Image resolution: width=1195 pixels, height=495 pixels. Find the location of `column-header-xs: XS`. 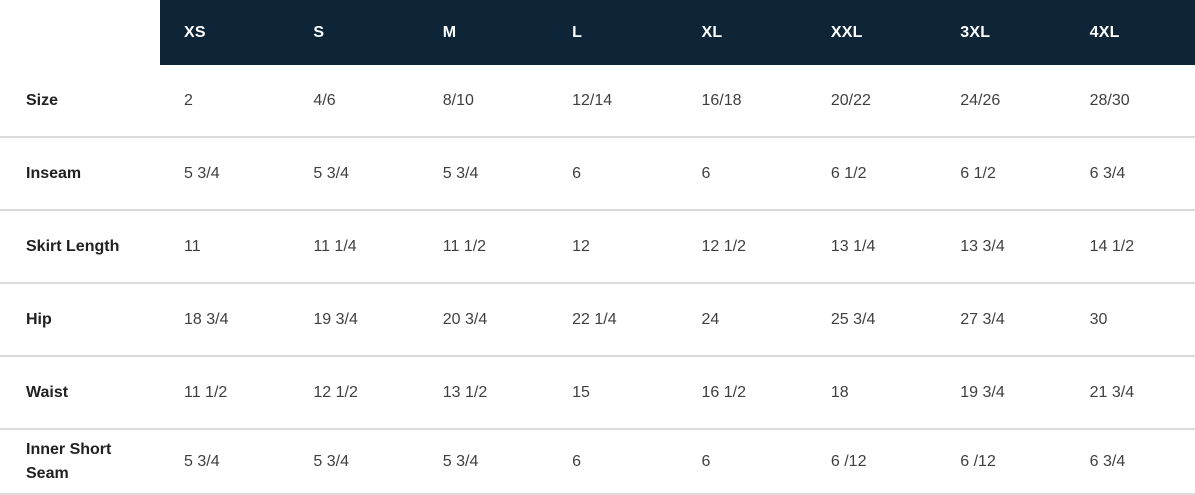

column-header-xs: XS is located at coordinates (225, 32).